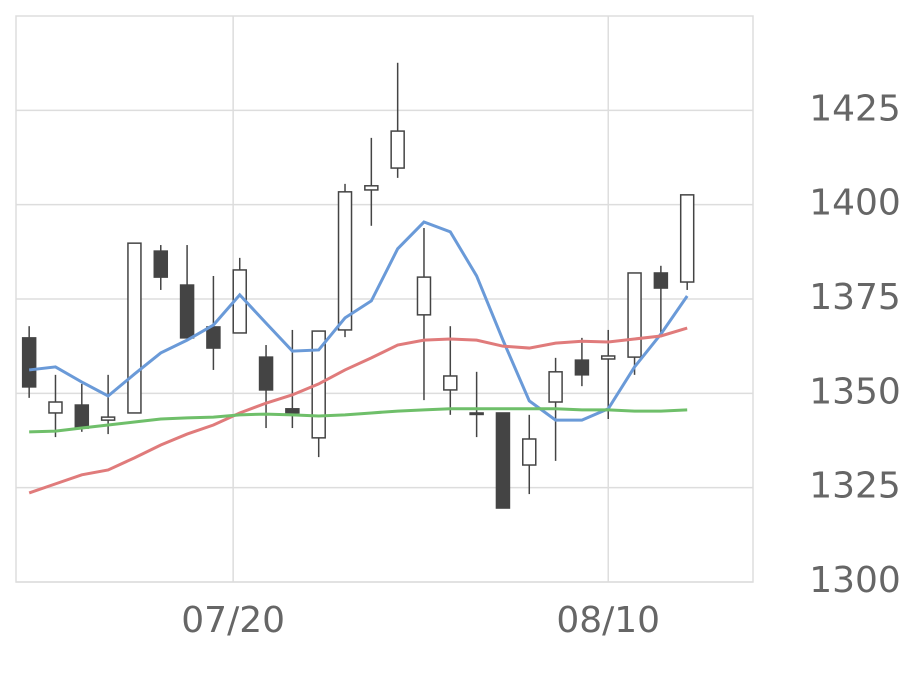 The width and height of the screenshot is (920, 673). What do you see at coordinates (608, 620) in the screenshot?
I see `x-tick-label: 08/10` at bounding box center [608, 620].